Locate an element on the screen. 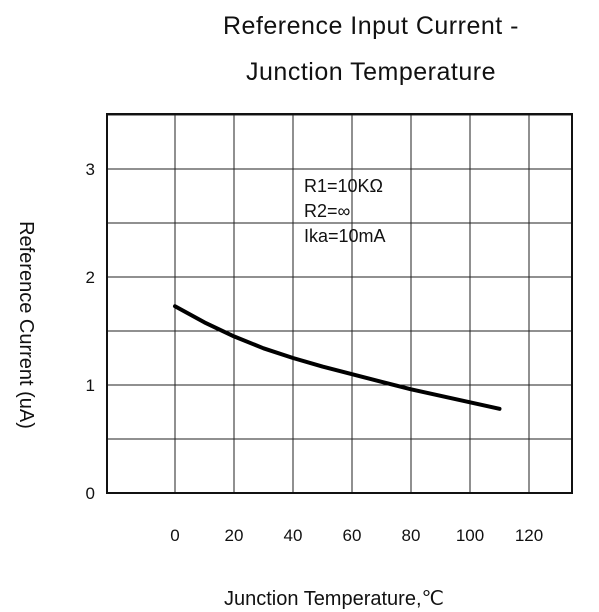  x-tick-label: 100 is located at coordinates (470, 535).